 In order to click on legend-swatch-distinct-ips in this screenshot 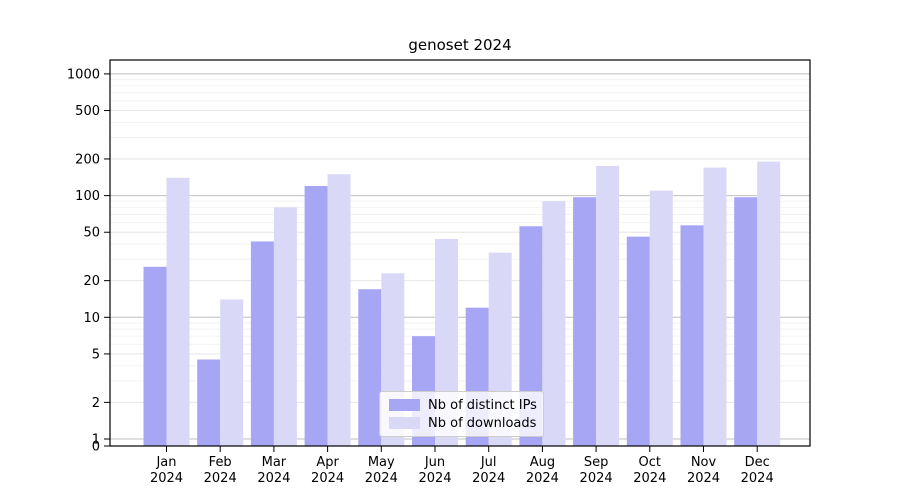, I will do `click(404, 405)`.